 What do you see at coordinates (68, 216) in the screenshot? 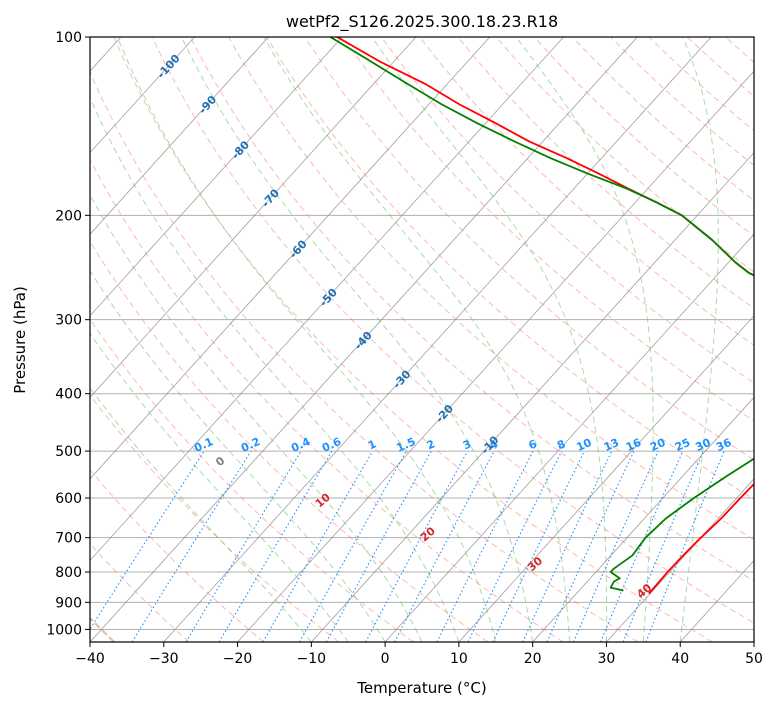
I see `y-tick-label: 200` at bounding box center [68, 216].